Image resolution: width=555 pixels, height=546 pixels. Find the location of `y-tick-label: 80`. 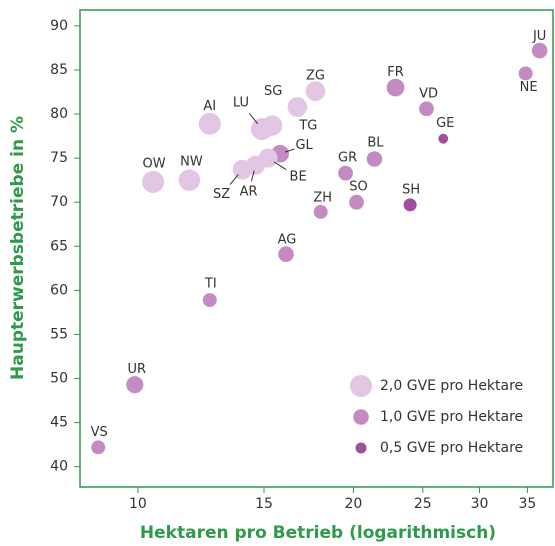

y-tick-label: 80 is located at coordinates (59, 114).